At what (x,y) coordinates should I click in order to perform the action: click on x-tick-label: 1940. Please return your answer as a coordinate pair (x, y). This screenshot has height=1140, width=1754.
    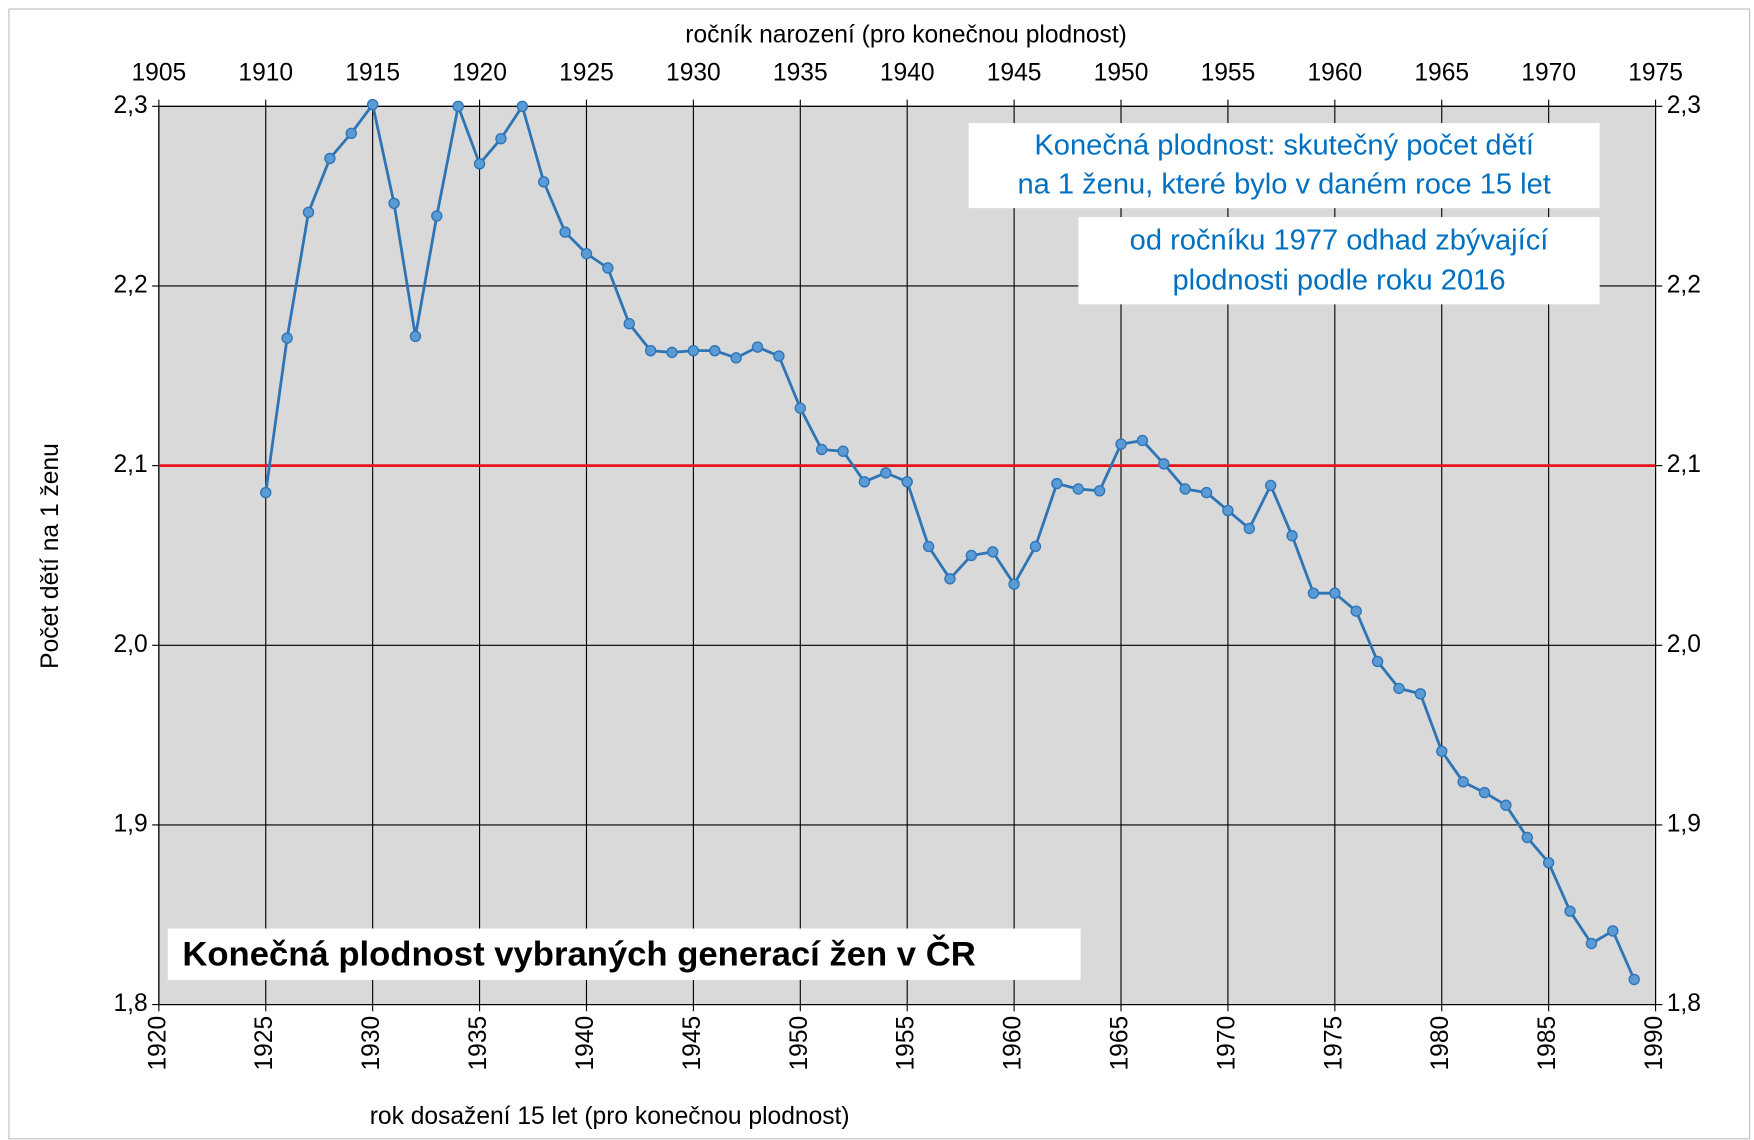
    Looking at the image, I should click on (585, 1043).